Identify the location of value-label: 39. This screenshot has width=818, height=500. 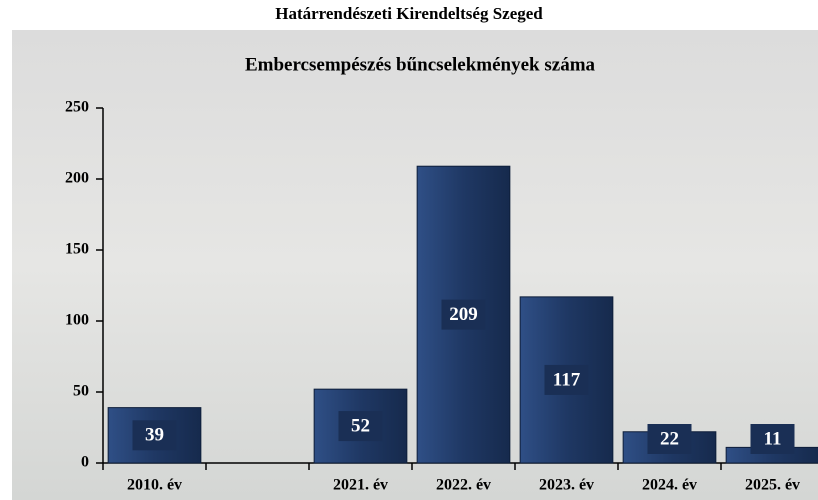
(154, 435).